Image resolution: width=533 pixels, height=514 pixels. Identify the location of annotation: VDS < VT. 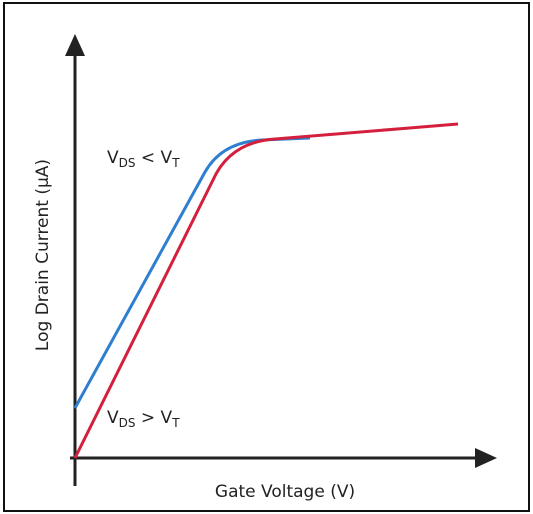
(143, 159).